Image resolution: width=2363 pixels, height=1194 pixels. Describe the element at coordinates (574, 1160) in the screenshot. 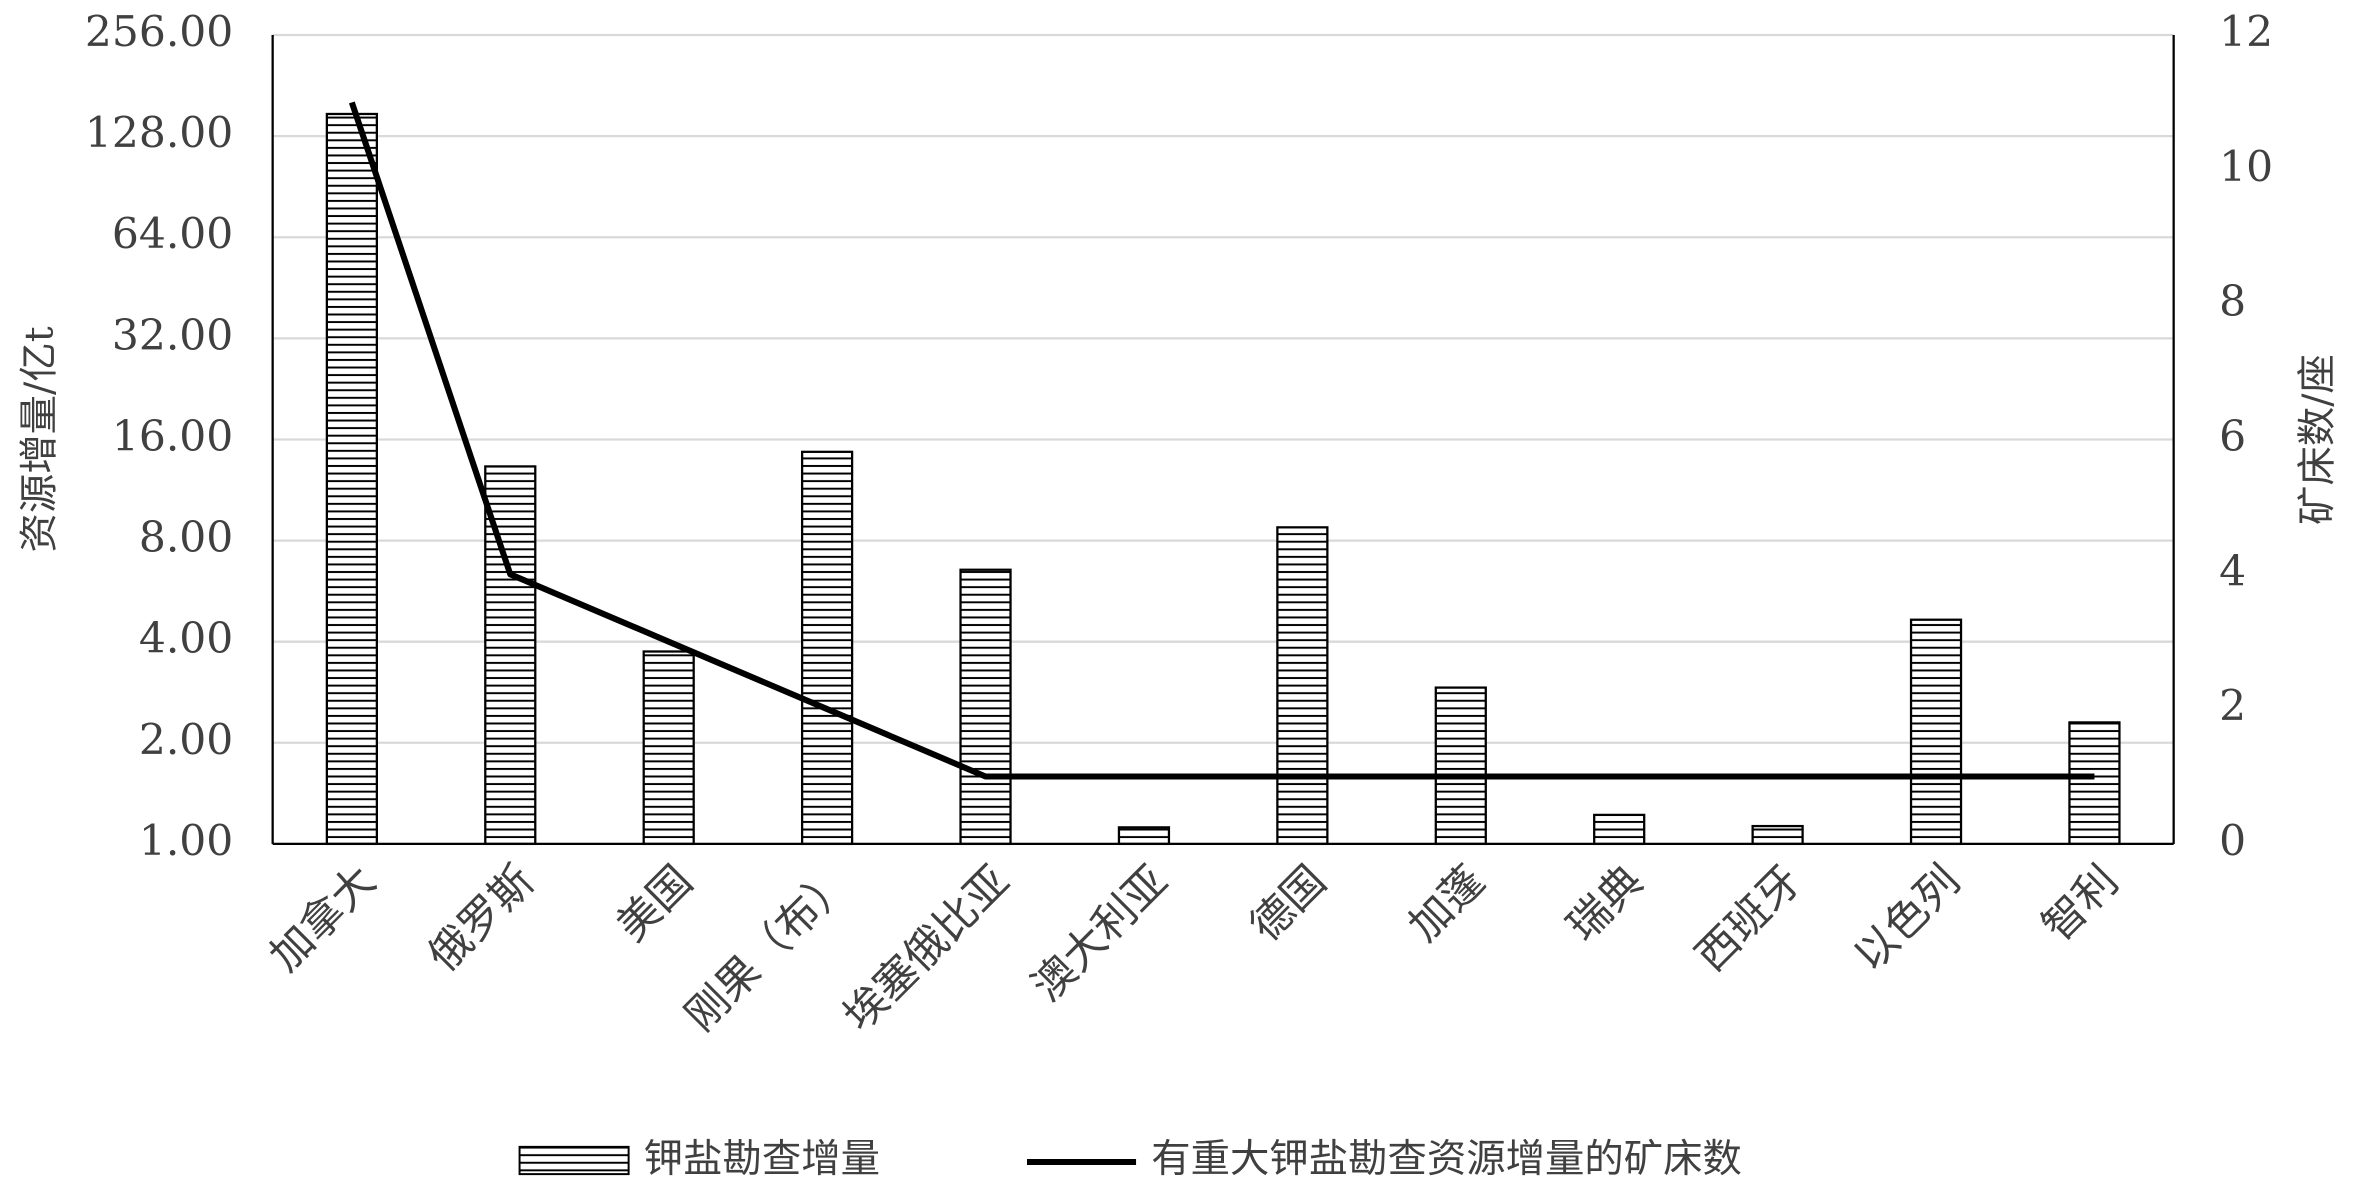

I see `legend-swatch` at that location.